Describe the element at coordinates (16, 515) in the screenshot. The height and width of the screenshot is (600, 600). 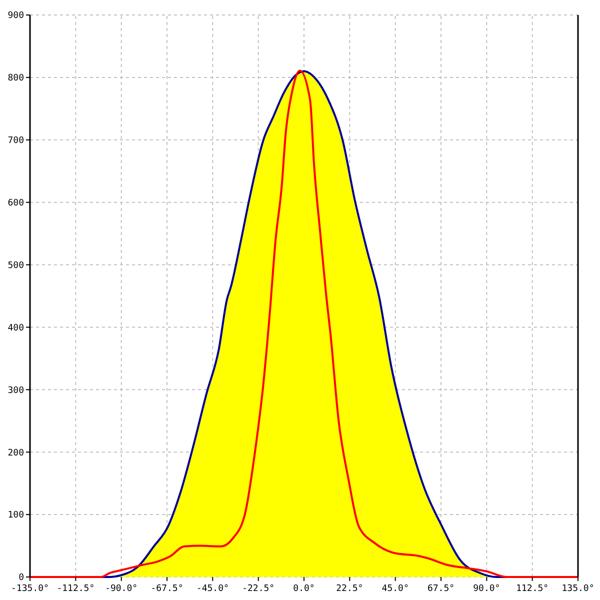
I see `y-tick-label: 100` at that location.